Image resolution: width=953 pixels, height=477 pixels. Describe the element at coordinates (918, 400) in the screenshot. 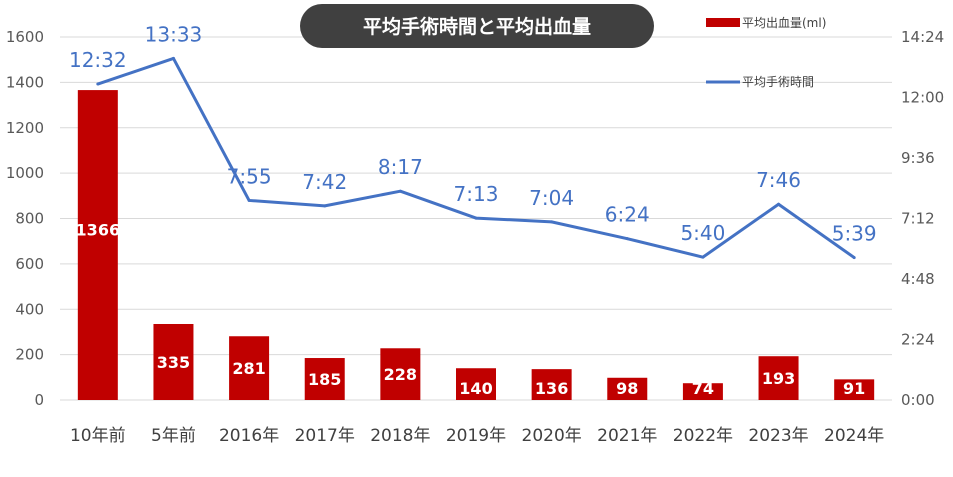

I see `y-right-tick-label: 0:00` at that location.